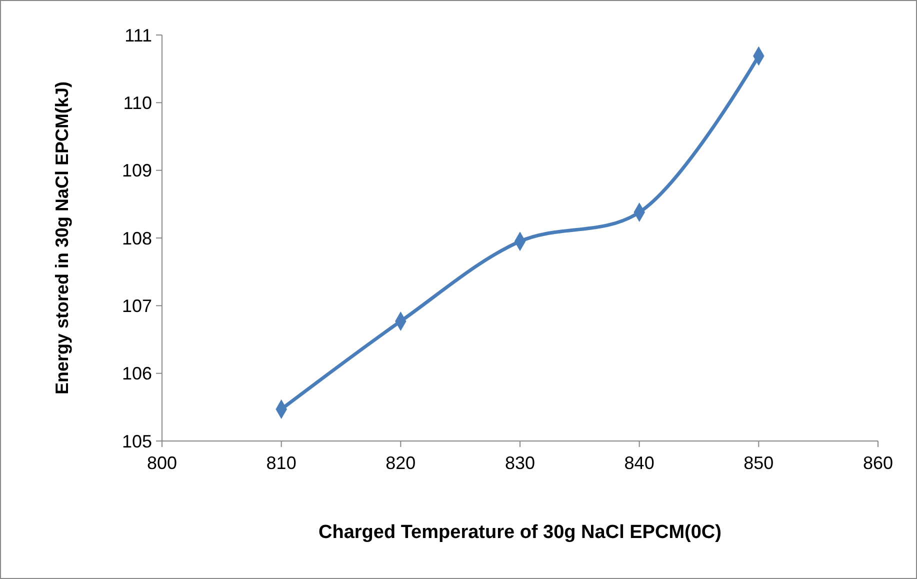  What do you see at coordinates (137, 170) in the screenshot?
I see `y-tick-label: 109` at bounding box center [137, 170].